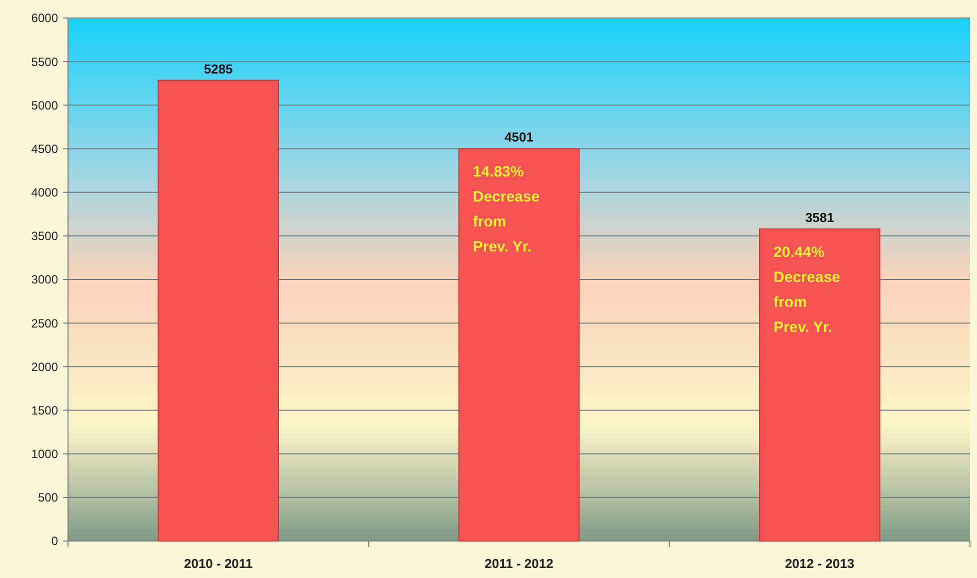 The height and width of the screenshot is (578, 977). I want to click on data-label: 4501, so click(519, 137).